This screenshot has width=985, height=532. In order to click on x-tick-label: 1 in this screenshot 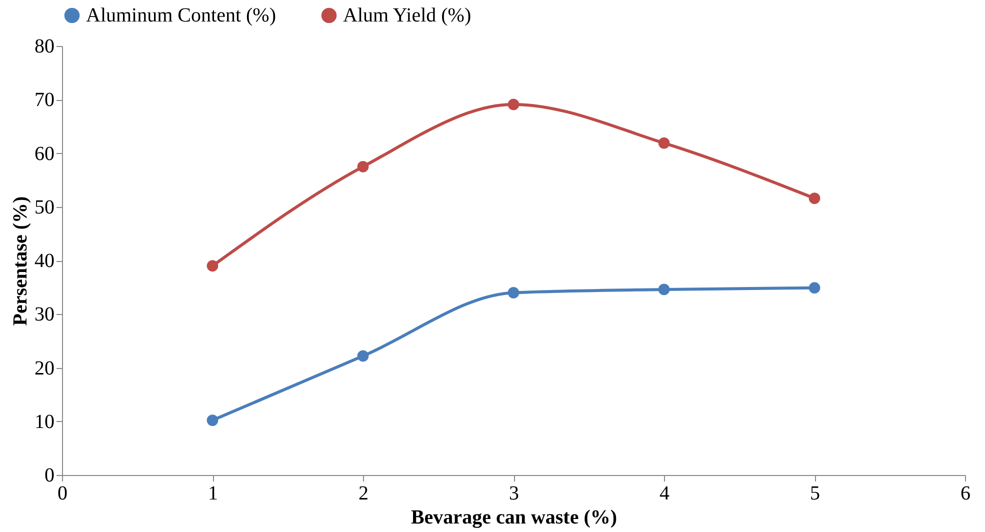, I will do `click(213, 493)`.